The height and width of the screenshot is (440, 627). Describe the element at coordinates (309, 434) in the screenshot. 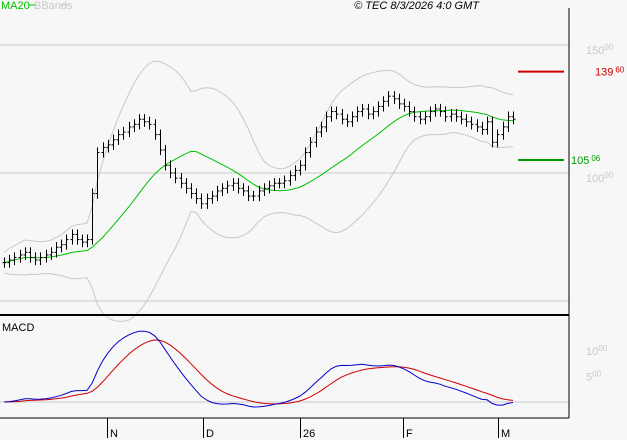

I see `x-tick-label: 26` at that location.